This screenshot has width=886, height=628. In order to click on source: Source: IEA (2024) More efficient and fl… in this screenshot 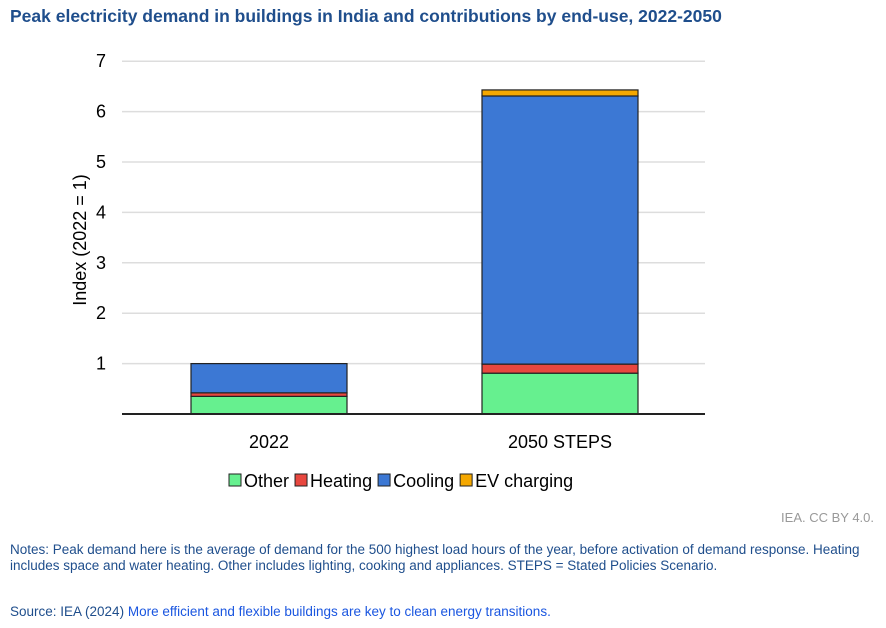, I will do `click(280, 611)`.